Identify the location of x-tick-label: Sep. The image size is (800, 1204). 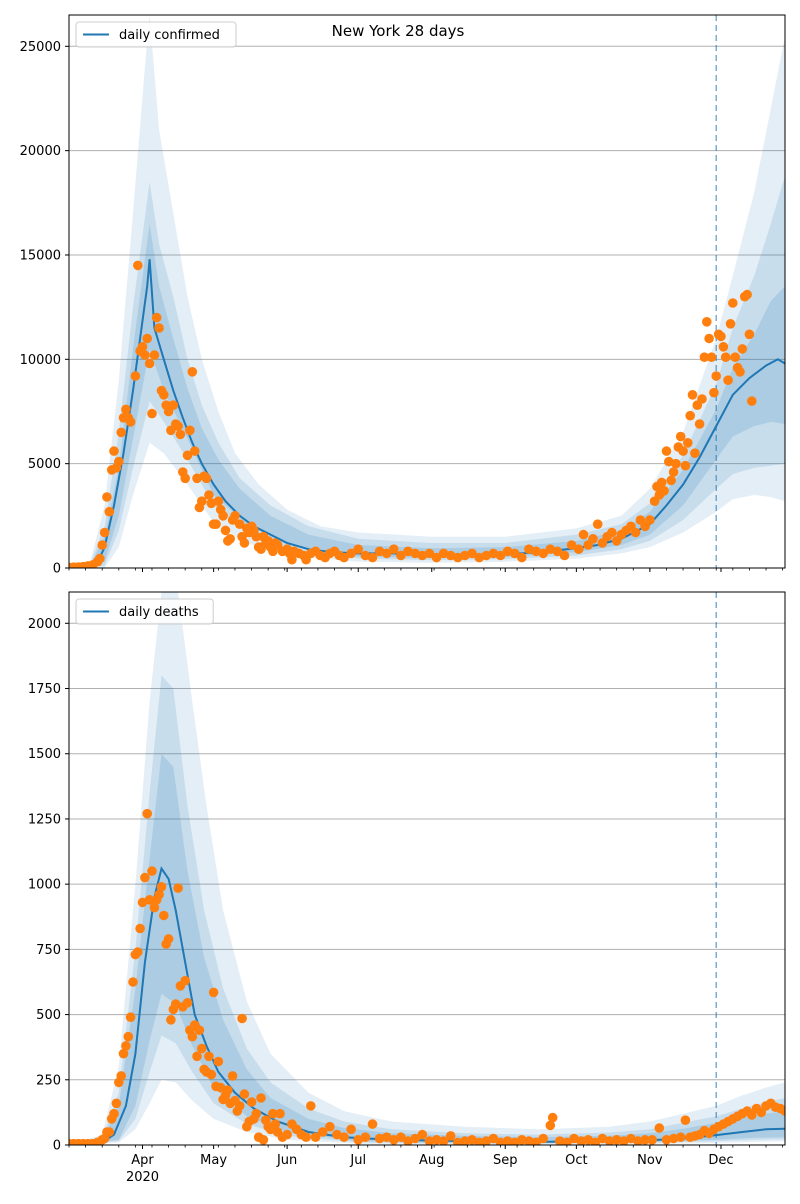
(505, 1160).